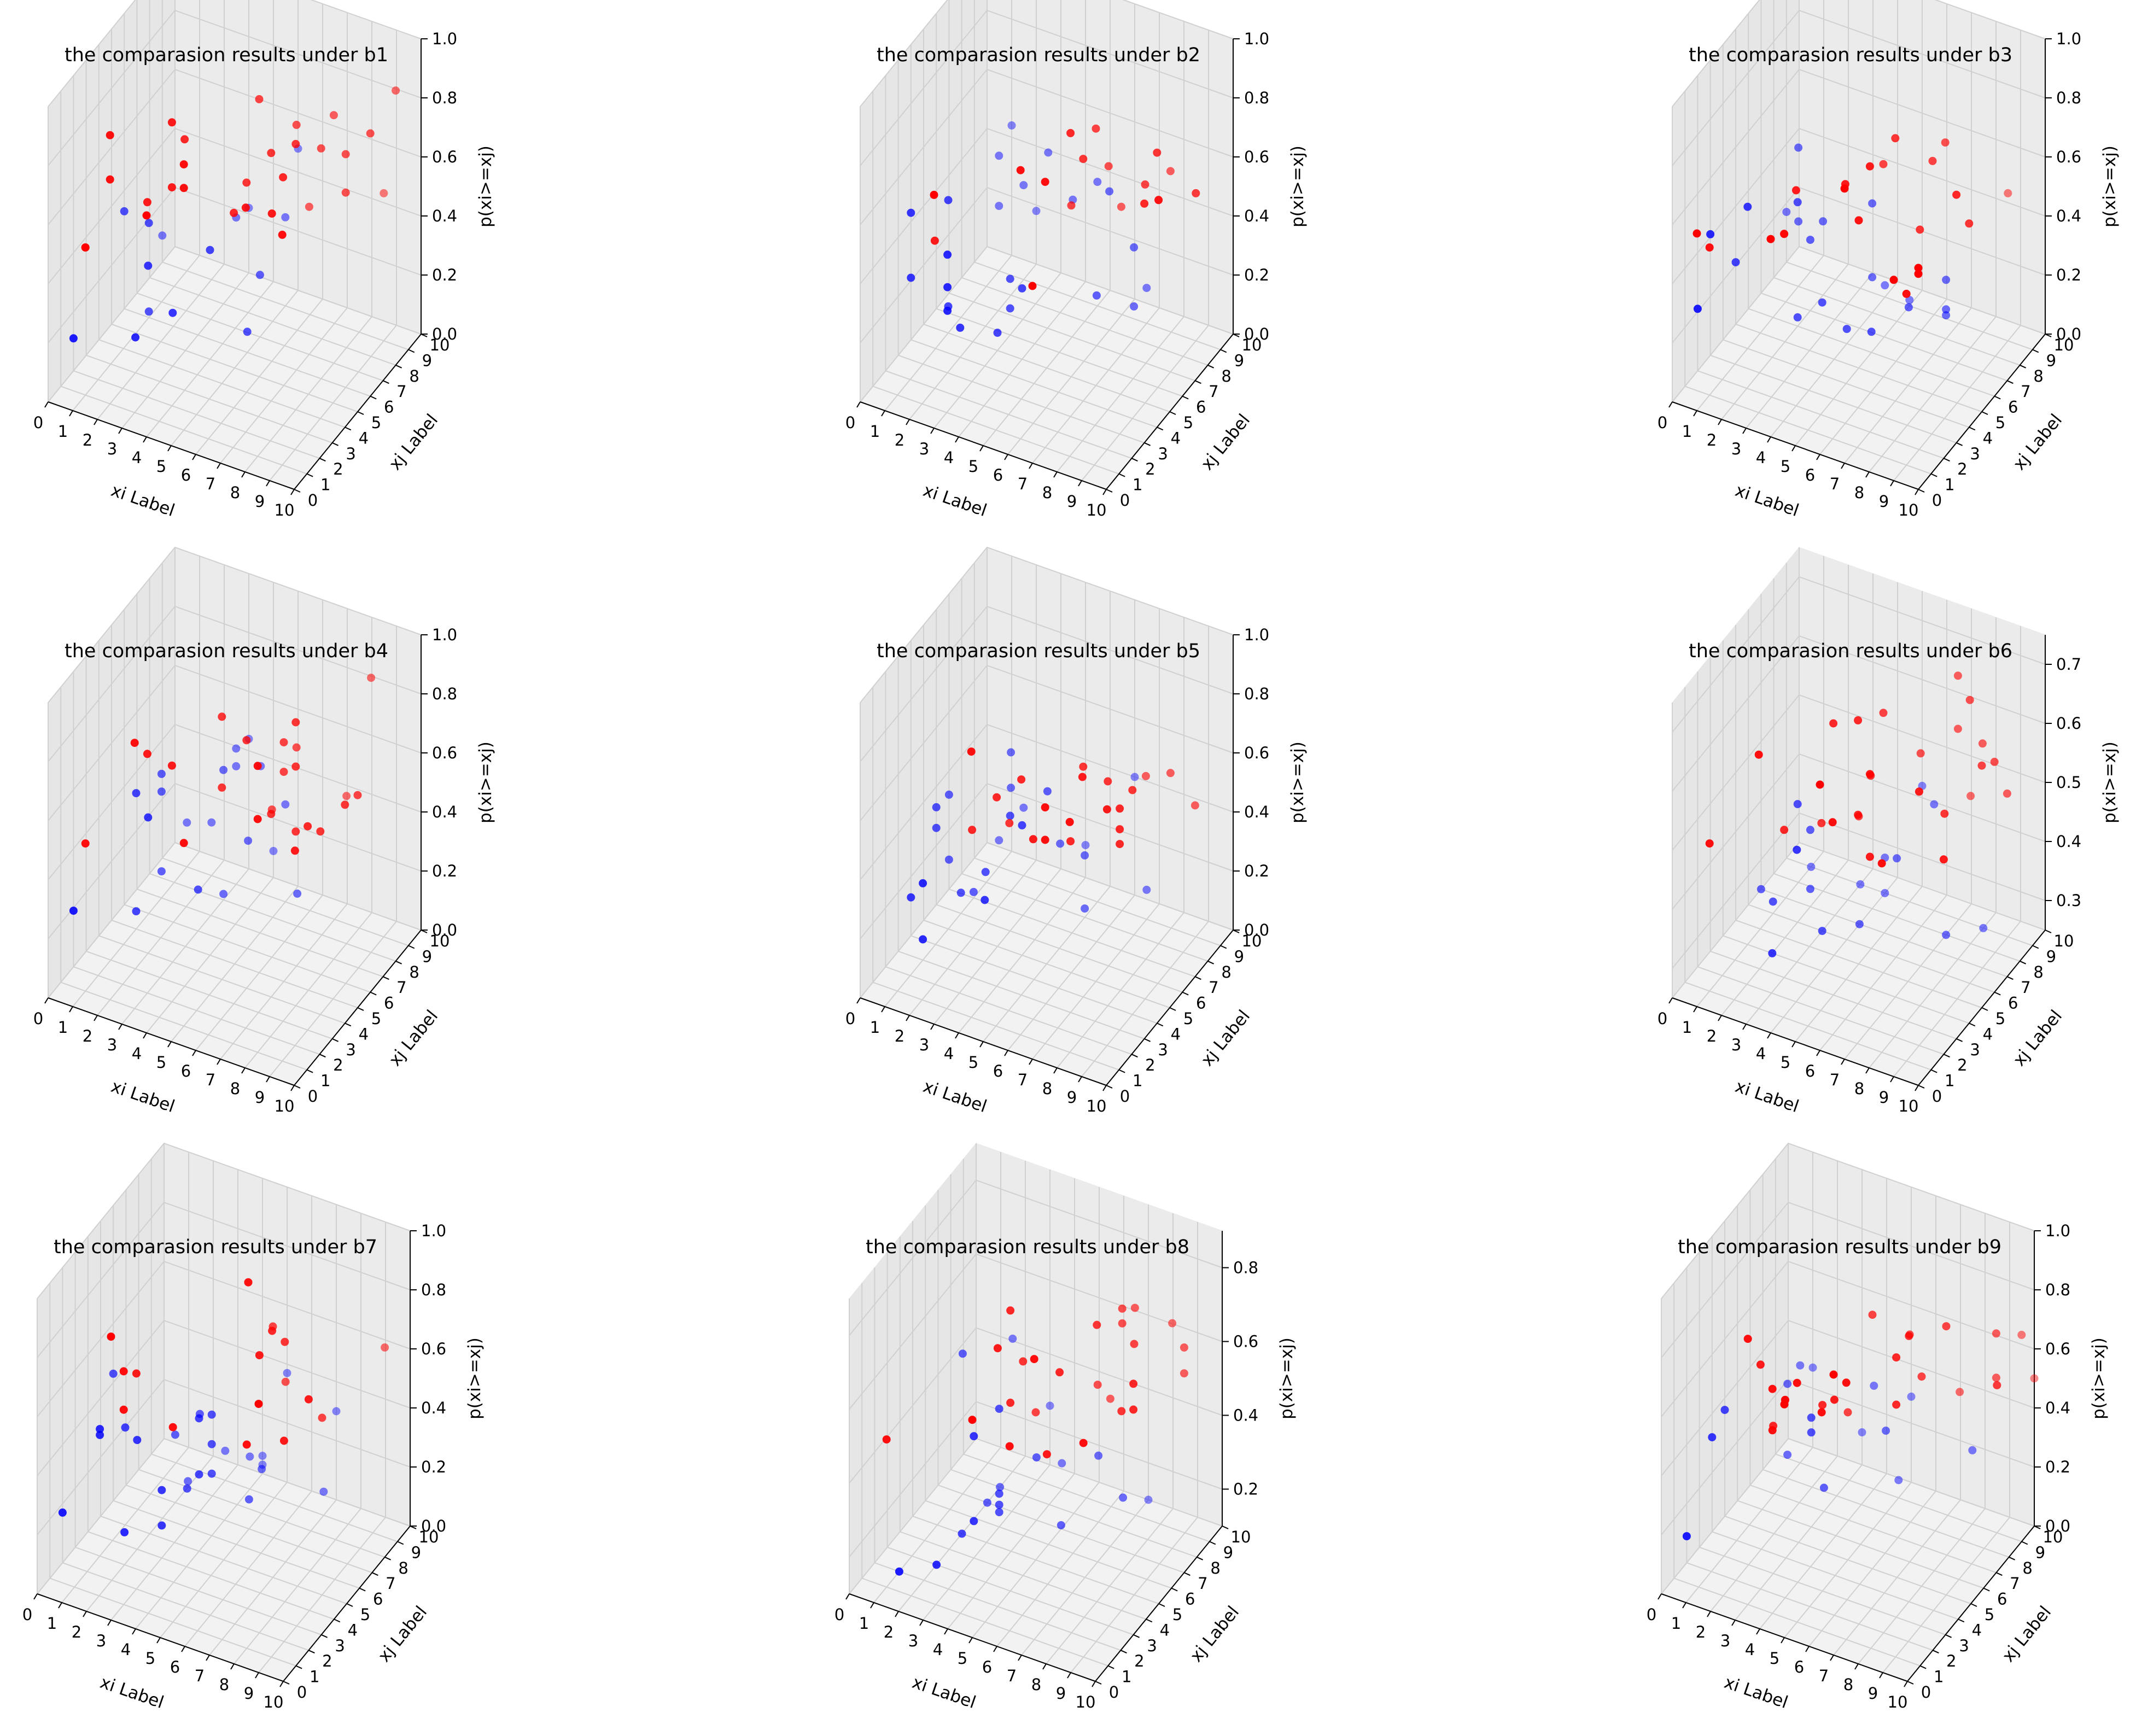 The width and height of the screenshot is (2136, 1736). Describe the element at coordinates (2068, 39) in the screenshot. I see `z-tick-label: 1.0` at that location.